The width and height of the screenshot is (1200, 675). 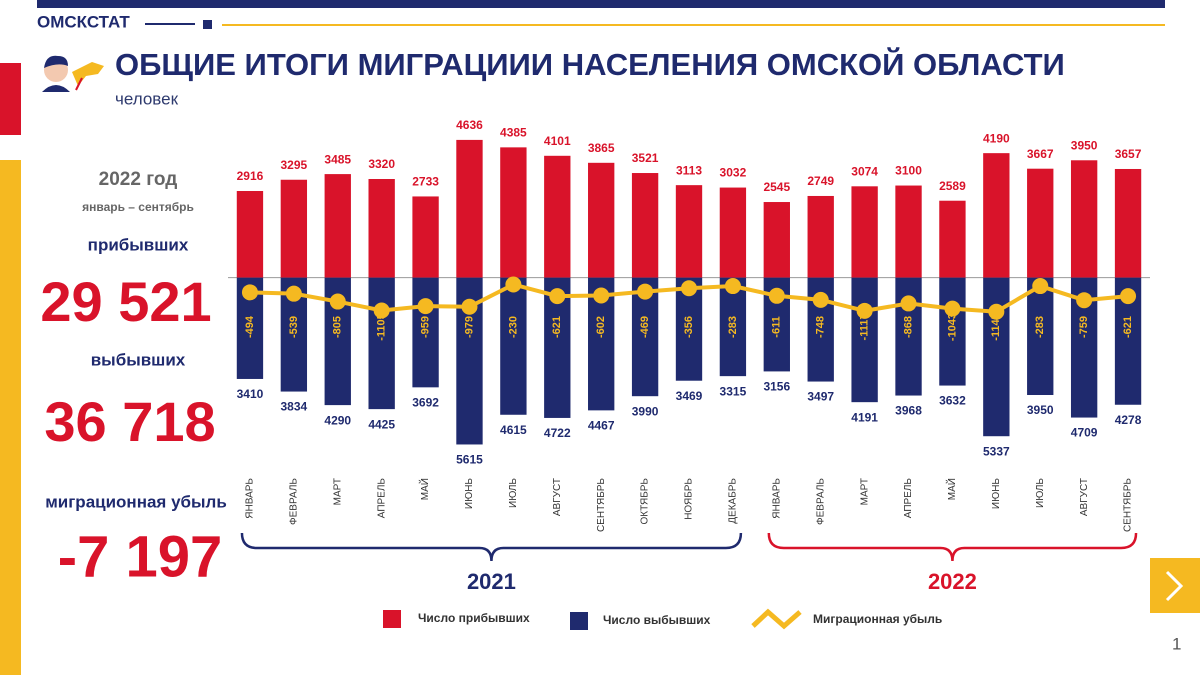 I want to click on value-label: 4190, so click(x=996, y=138).